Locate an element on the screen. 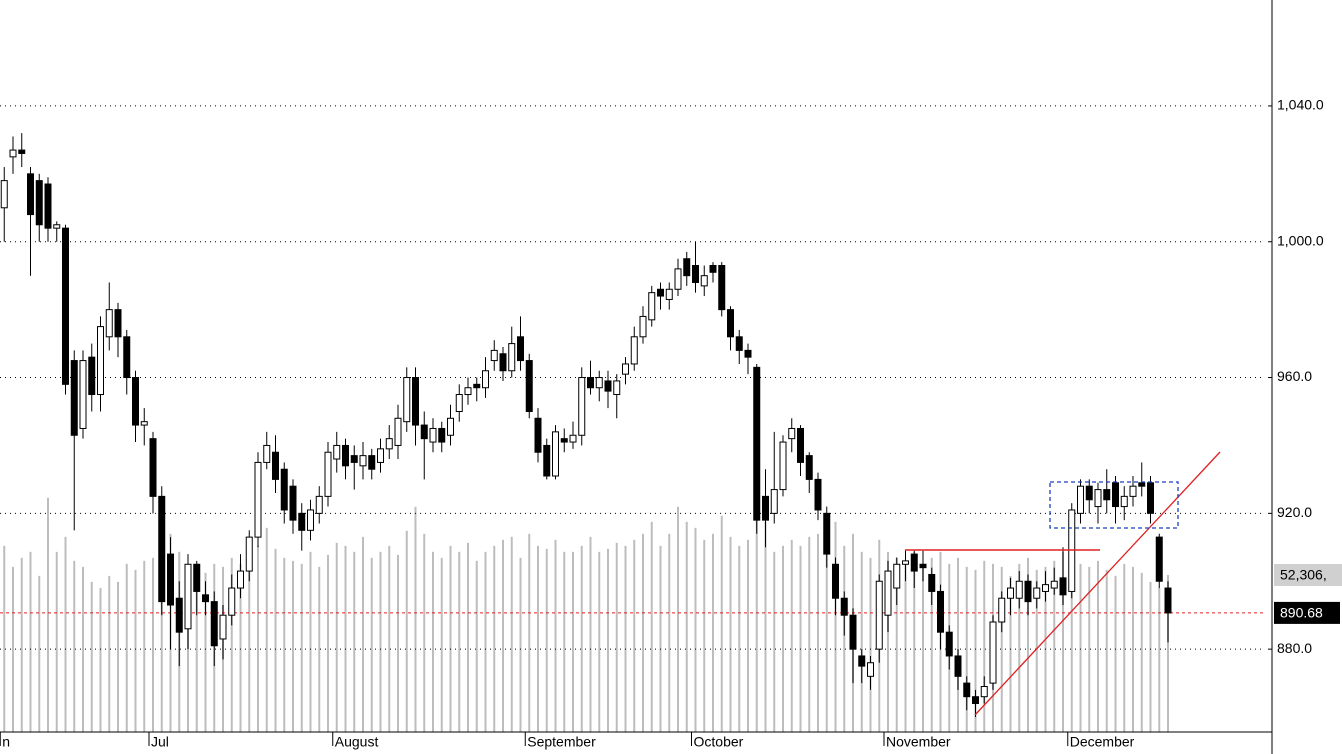  x-tick-label: September is located at coordinates (561, 742).